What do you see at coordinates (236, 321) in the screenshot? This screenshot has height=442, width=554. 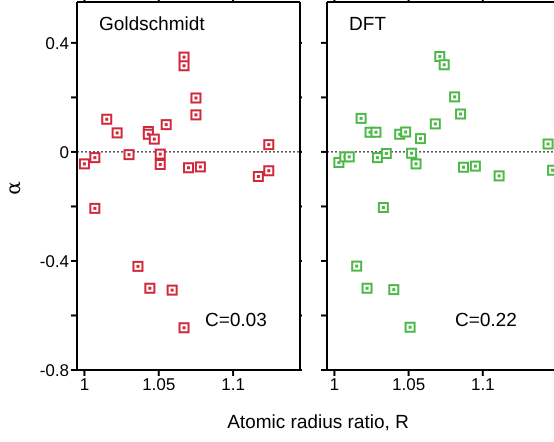 I see `annotation: C=0.03` at bounding box center [236, 321].